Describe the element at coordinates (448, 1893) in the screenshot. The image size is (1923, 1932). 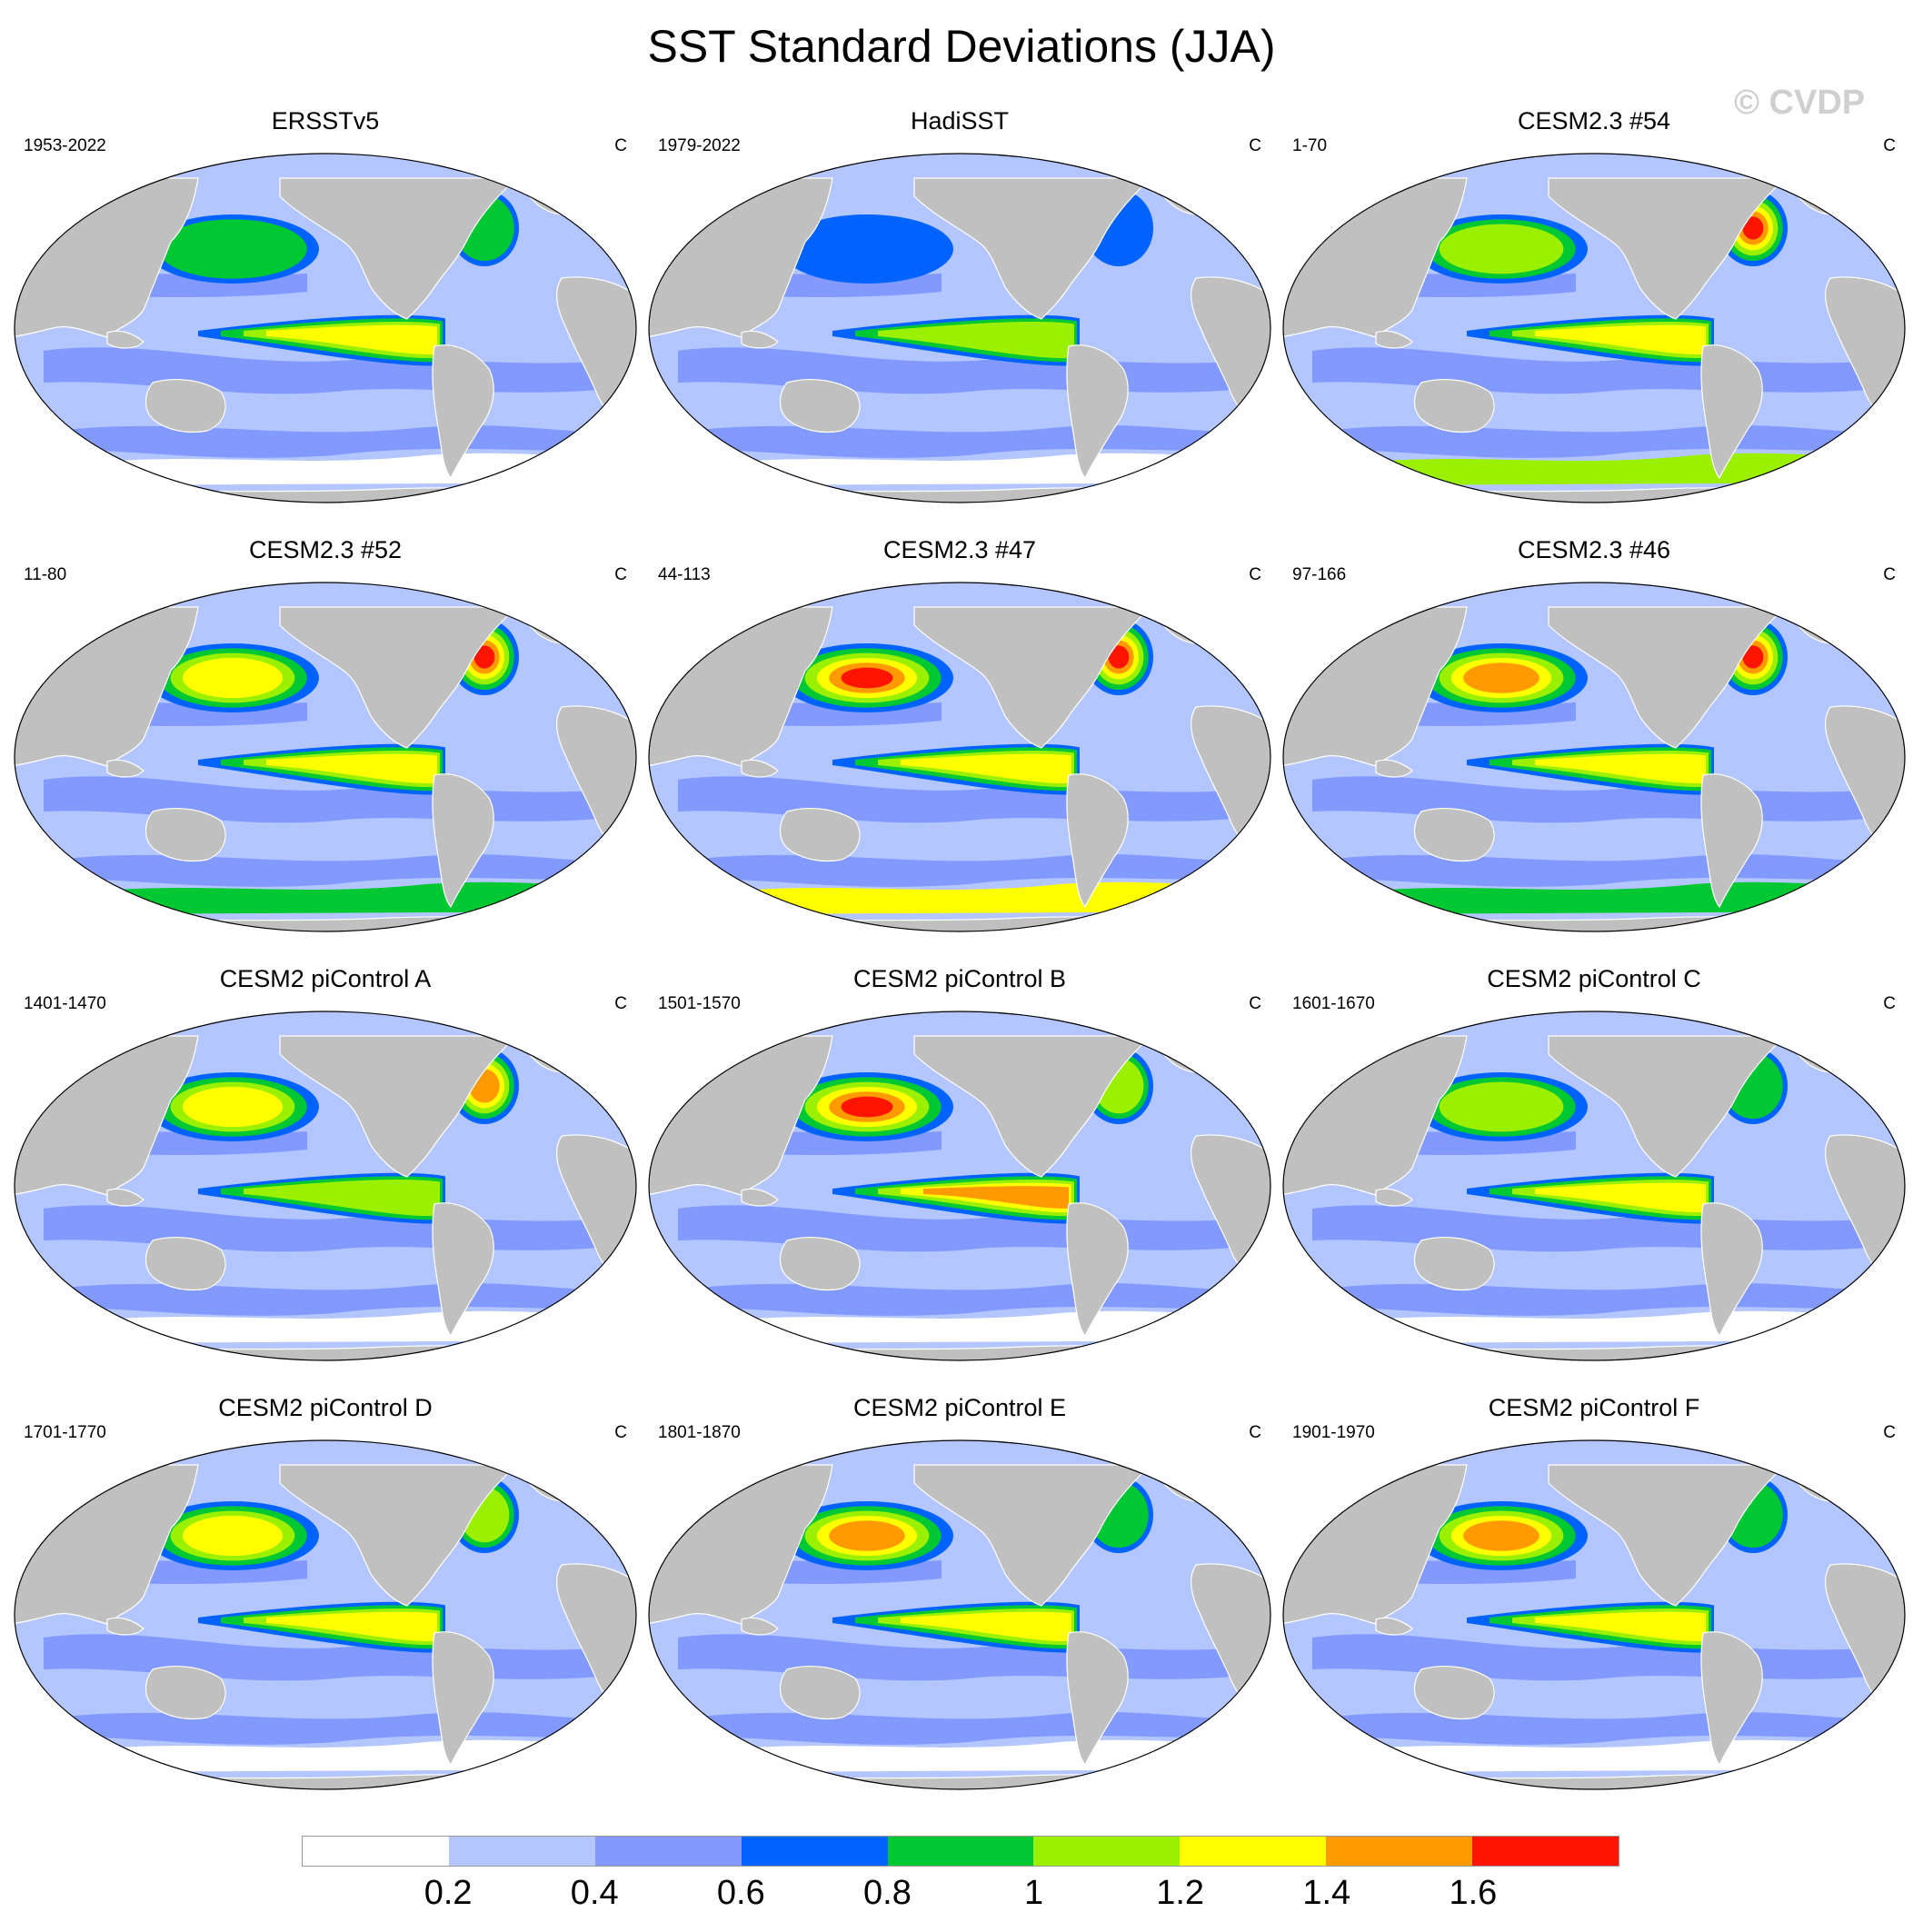
I see `colorbar-tick-label: 0.2` at that location.